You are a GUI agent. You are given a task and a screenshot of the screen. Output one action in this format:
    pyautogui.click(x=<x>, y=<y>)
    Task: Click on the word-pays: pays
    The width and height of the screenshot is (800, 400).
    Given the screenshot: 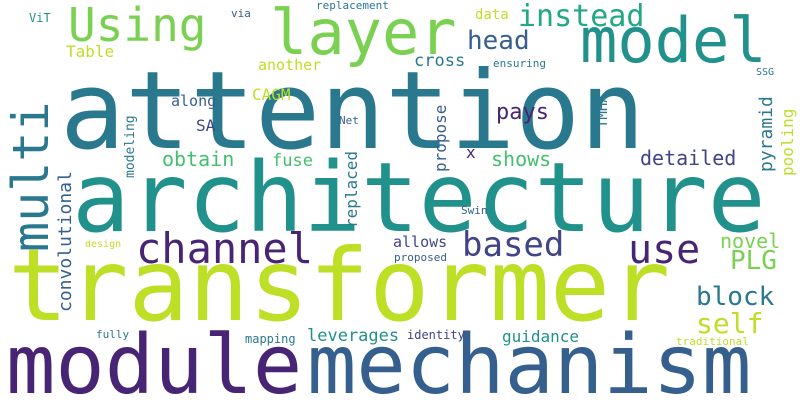 What is the action you would take?
    pyautogui.click(x=522, y=112)
    